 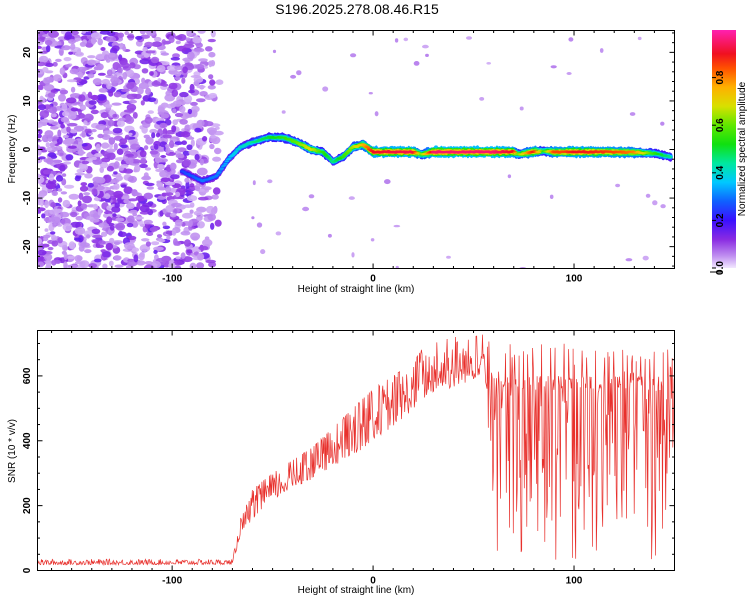 What do you see at coordinates (27, 440) in the screenshot?
I see `svg-text: 400` at bounding box center [27, 440].